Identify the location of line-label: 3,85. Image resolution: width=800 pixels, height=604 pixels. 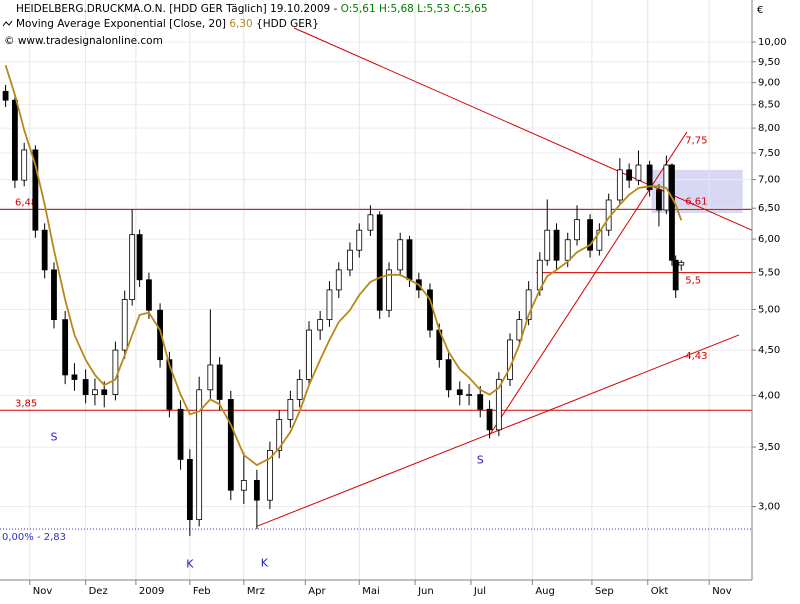
(26, 403).